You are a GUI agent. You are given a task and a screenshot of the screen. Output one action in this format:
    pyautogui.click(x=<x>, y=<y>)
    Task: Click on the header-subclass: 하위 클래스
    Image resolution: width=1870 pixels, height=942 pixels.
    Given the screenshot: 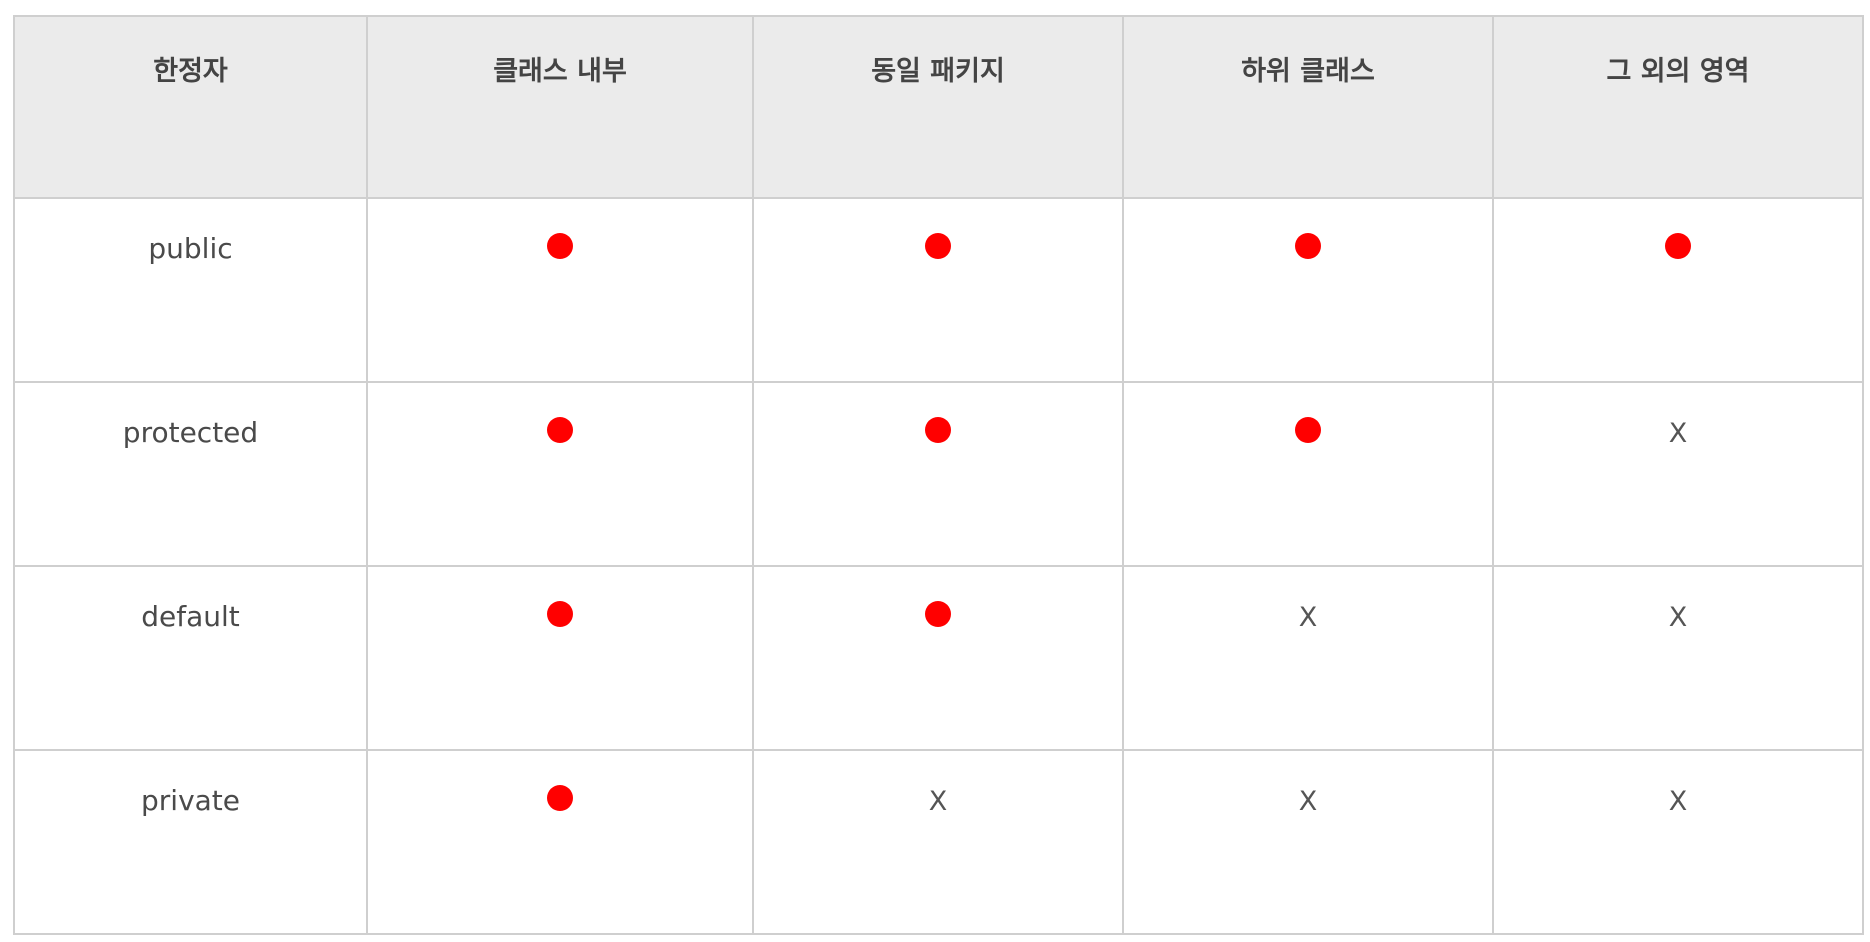 What is the action you would take?
    pyautogui.click(x=1308, y=107)
    